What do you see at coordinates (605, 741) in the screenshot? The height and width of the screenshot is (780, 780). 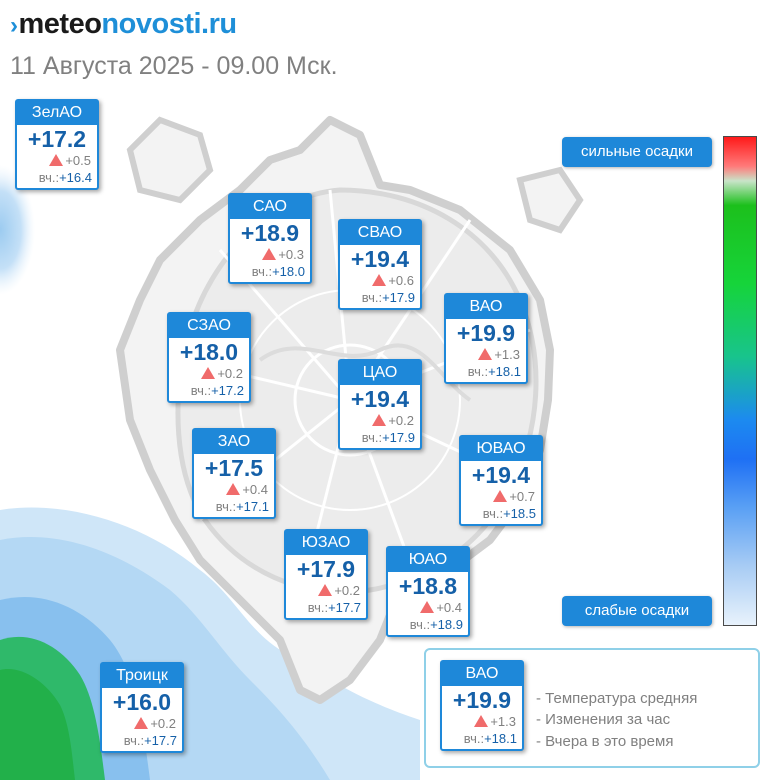 I see `legend-item-yesterday: - Вчера в это время` at bounding box center [605, 741].